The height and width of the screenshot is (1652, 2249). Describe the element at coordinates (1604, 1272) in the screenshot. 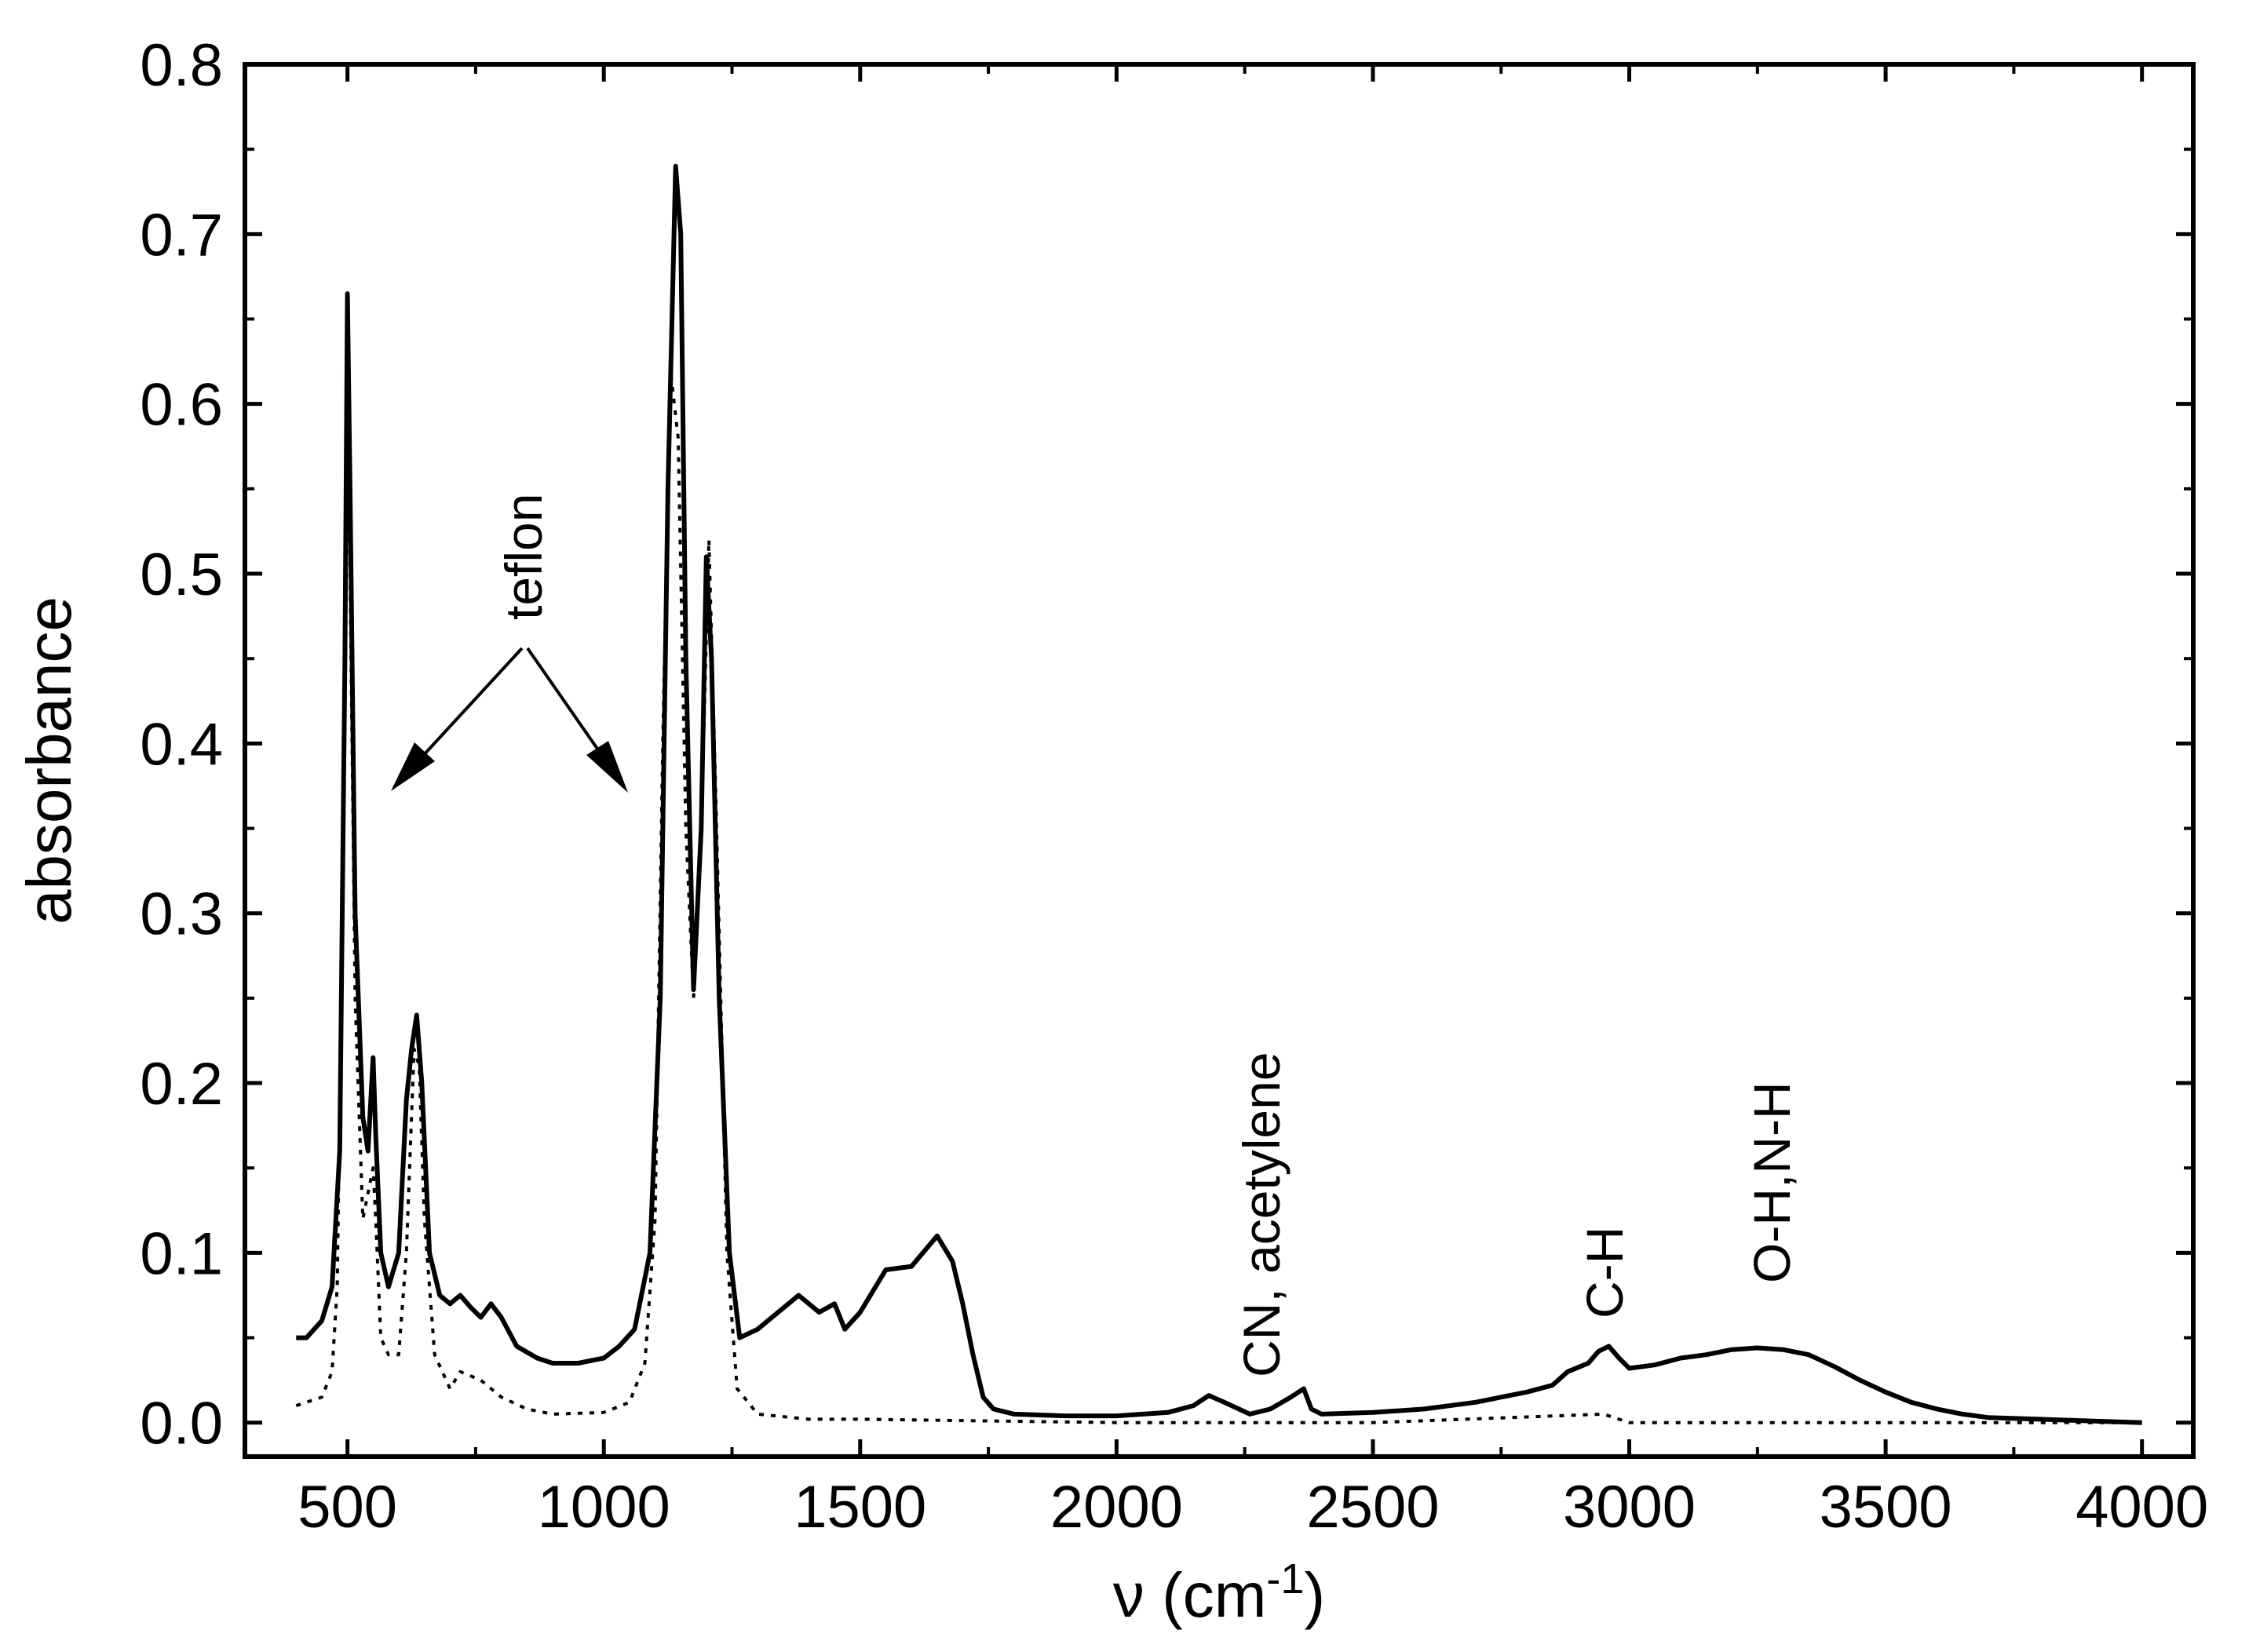

I see `c-h-annotation: C-H` at that location.